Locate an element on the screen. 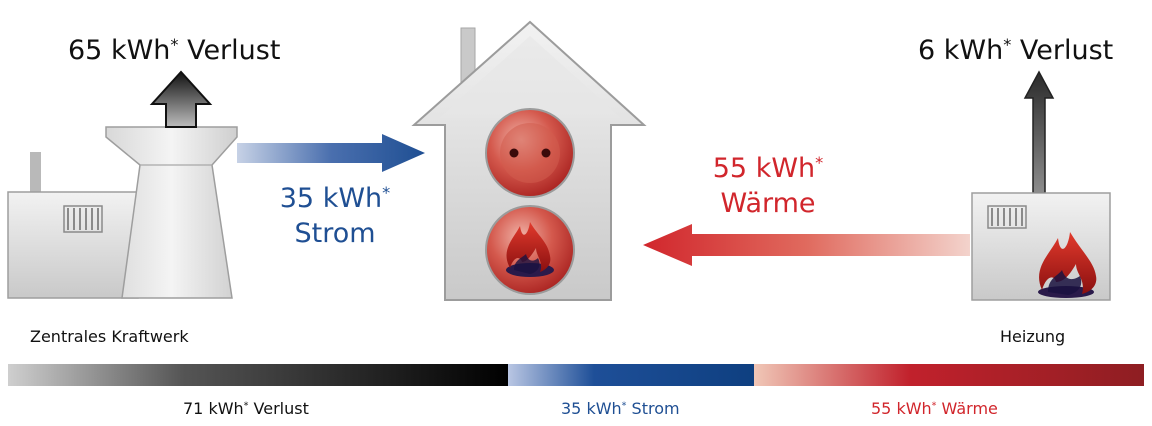 The width and height of the screenshot is (1152, 426). heat-label: 55 kWh* Wärme is located at coordinates (768, 186).